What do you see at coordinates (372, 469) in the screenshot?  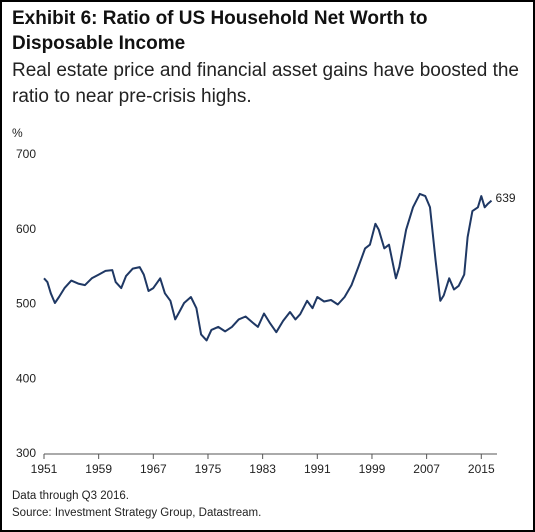 I see `x-tick-label: 1999` at bounding box center [372, 469].